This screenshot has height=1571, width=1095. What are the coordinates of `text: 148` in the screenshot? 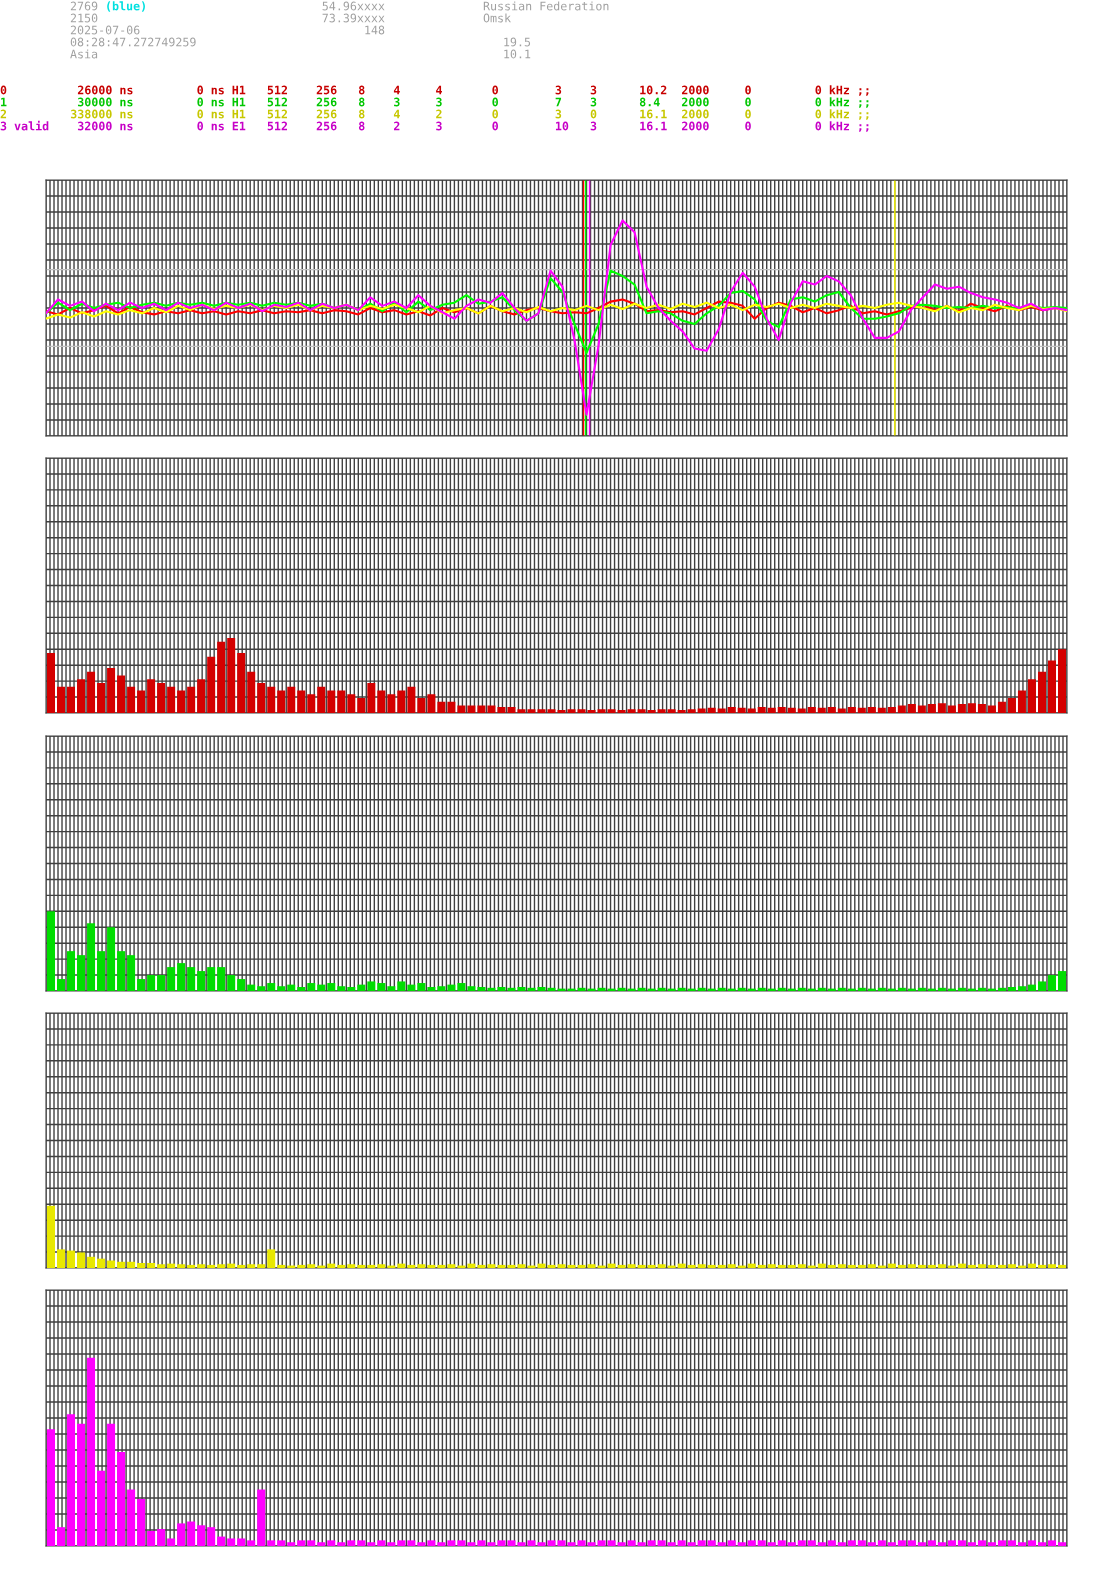 It's located at (375, 30).